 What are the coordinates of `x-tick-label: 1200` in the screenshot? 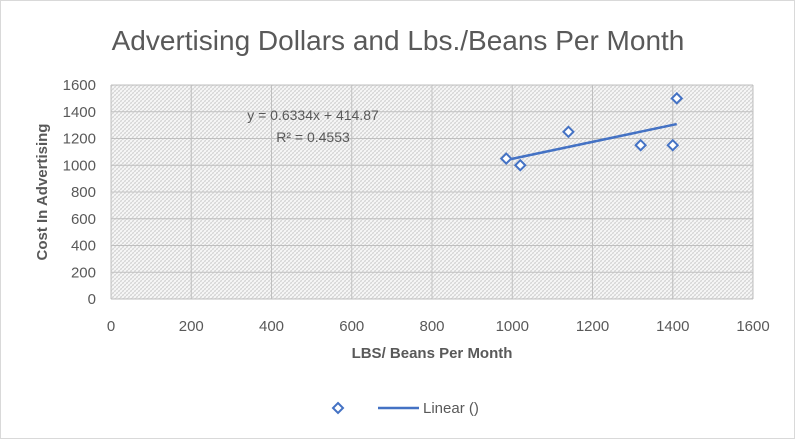 It's located at (592, 326).